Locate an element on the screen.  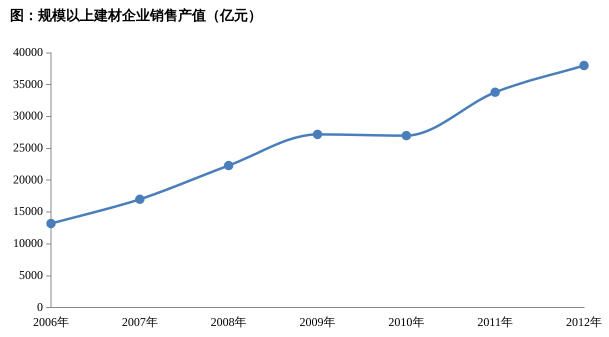
x-tick-label: 2009年 is located at coordinates (318, 321).